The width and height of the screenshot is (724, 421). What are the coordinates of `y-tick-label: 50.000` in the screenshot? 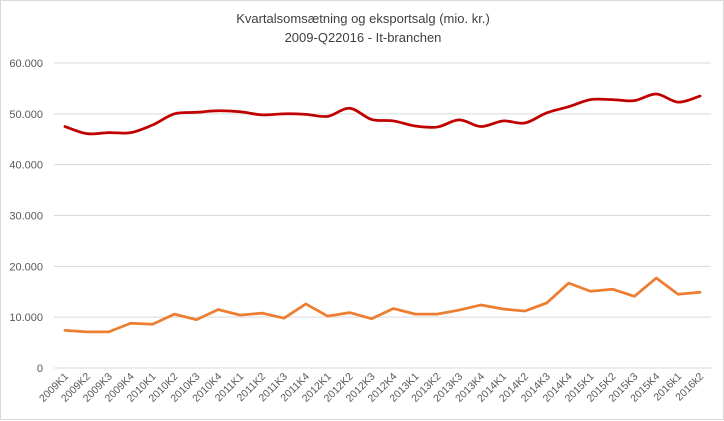 It's located at (26, 115).